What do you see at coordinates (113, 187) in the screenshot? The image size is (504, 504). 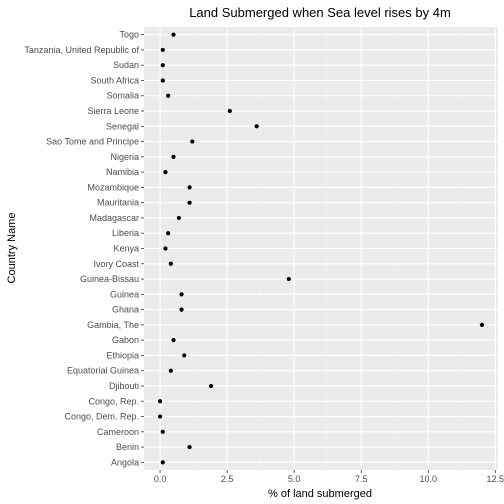 I see `y-tick-label: Mozambique` at bounding box center [113, 187].